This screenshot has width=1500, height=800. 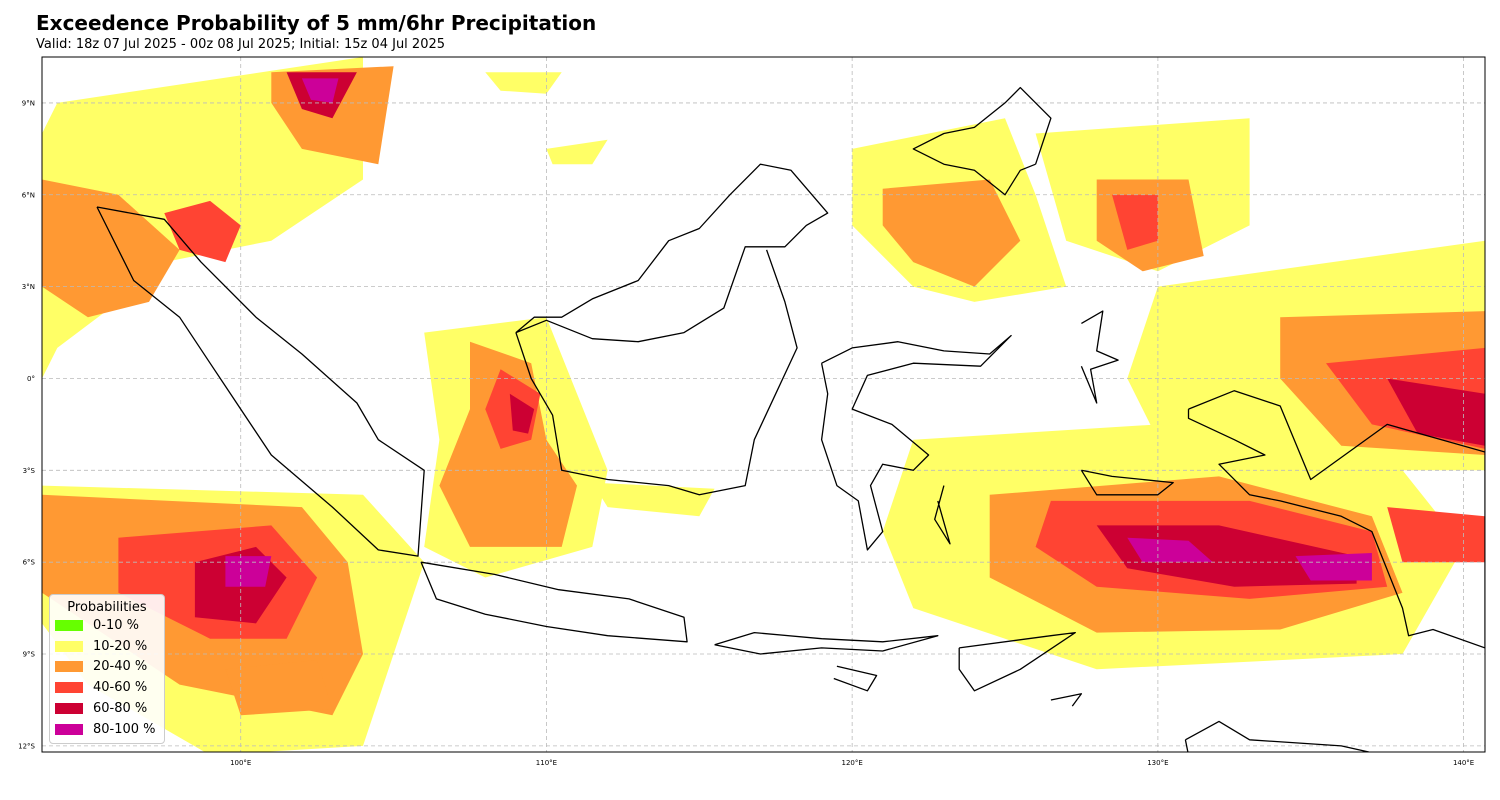 What do you see at coordinates (1463, 763) in the screenshot?
I see `lon-tick-label: 140°E` at bounding box center [1463, 763].